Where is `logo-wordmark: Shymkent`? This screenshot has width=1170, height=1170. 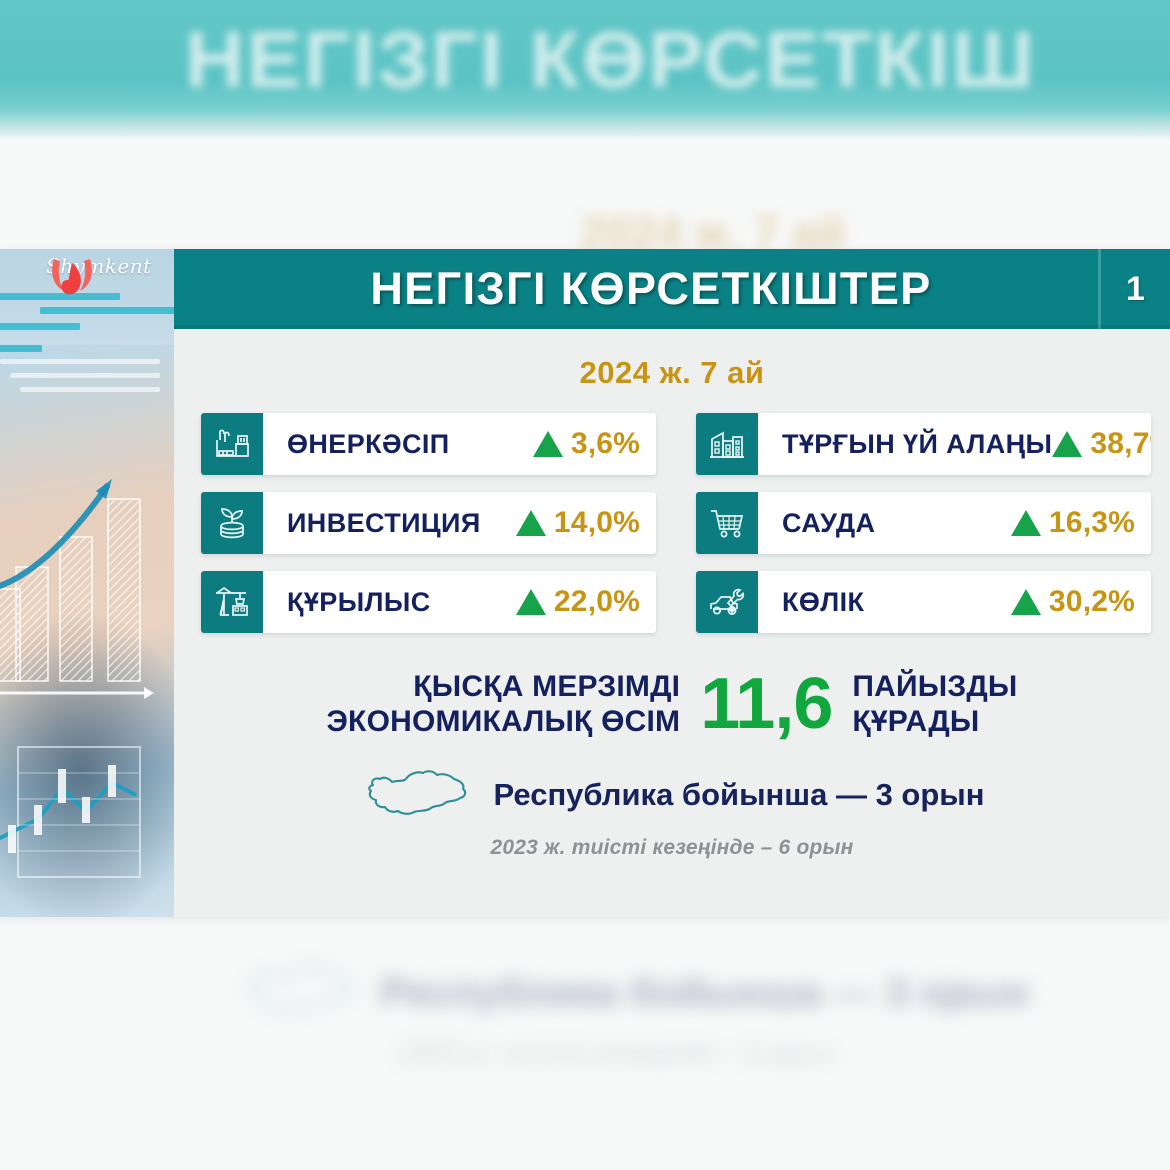
logo-wordmark: Shymkent is located at coordinates (99, 266).